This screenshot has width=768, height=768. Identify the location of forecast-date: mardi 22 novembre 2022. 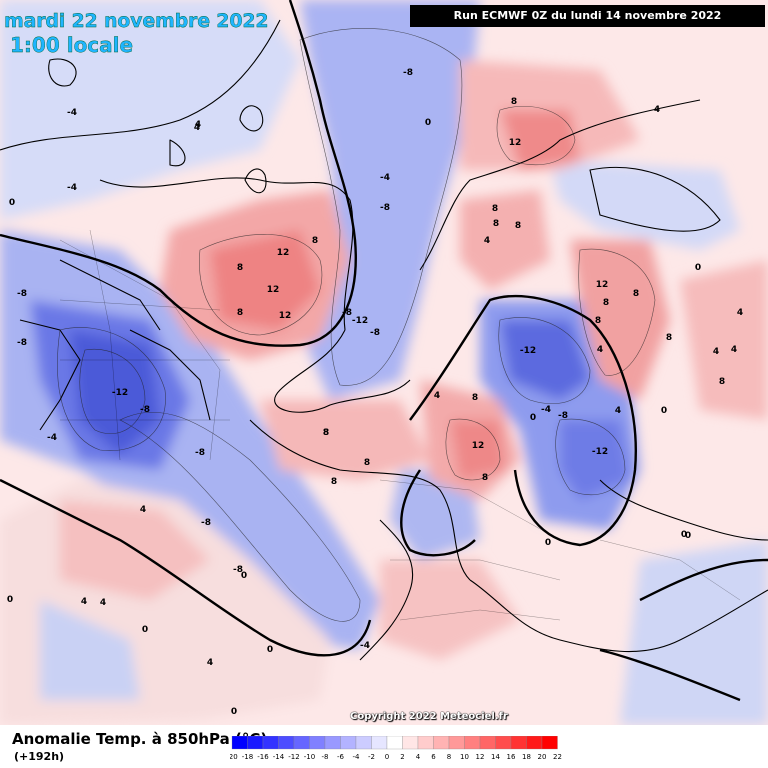
(136, 21).